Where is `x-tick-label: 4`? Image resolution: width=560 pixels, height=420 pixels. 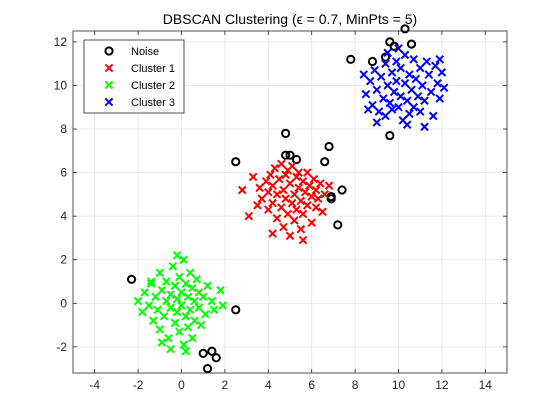 x-tick-label: 4 is located at coordinates (268, 385).